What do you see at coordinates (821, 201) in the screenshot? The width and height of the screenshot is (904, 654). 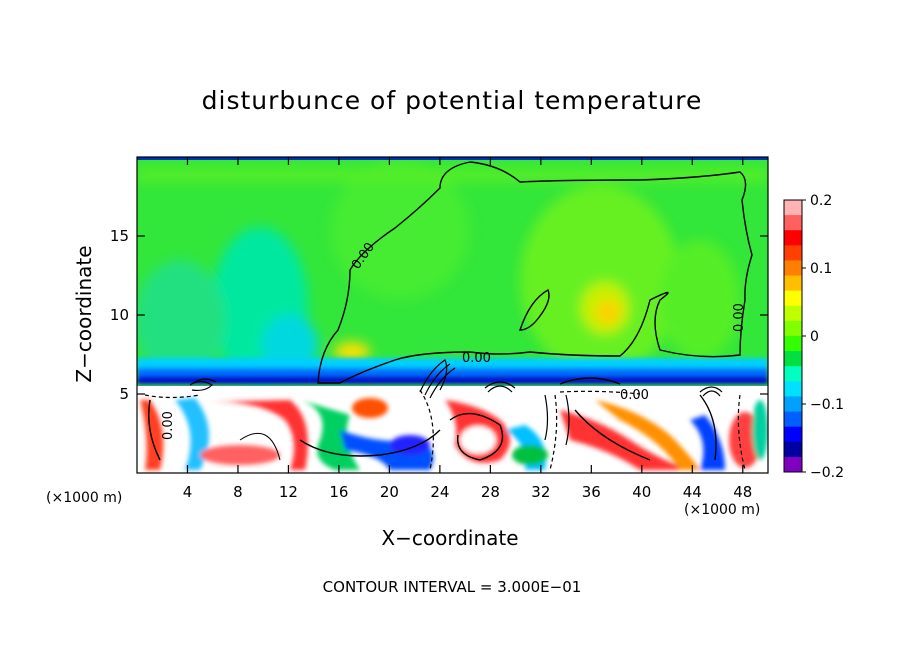 I see `colorbar-tick-label: 0.2` at bounding box center [821, 201].